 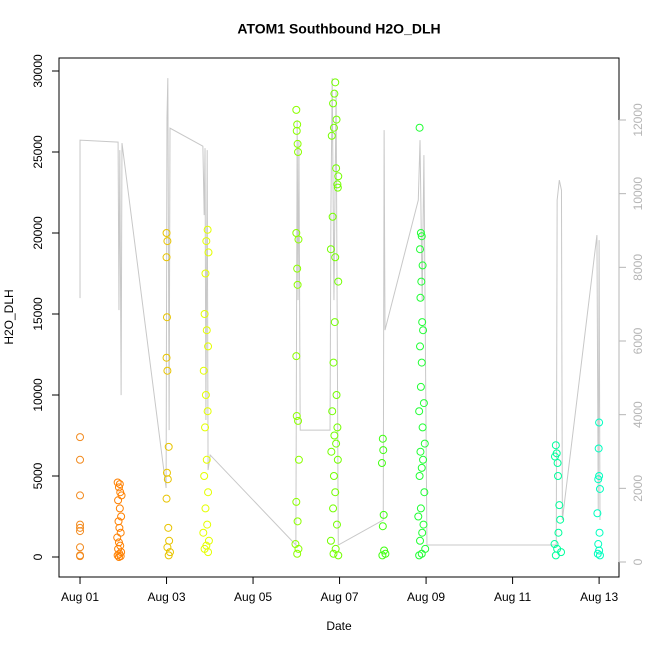 What do you see at coordinates (638, 414) in the screenshot?
I see `y2-tick-label: 4000` at bounding box center [638, 414].